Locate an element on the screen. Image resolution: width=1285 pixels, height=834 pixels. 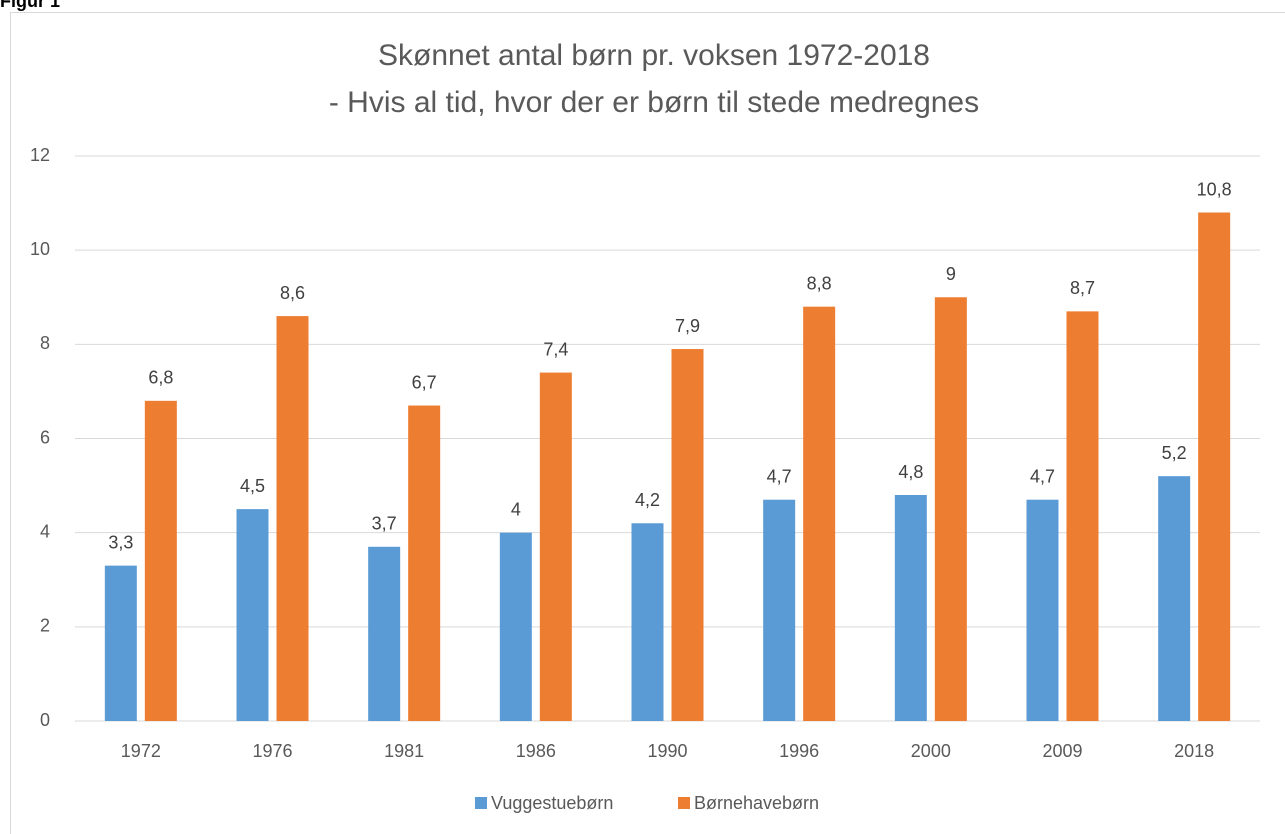
y-tick-label: 4 is located at coordinates (45, 531).